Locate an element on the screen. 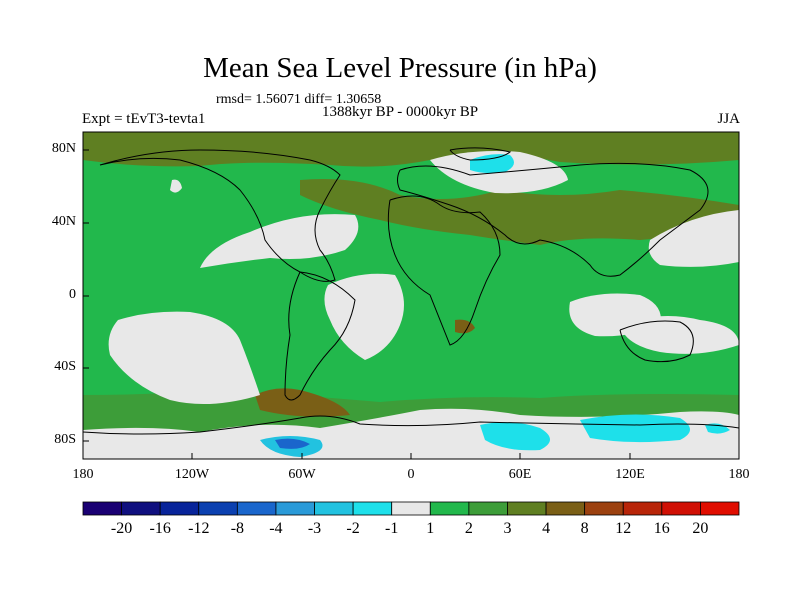  colorbar-label: -2 is located at coordinates (353, 528).